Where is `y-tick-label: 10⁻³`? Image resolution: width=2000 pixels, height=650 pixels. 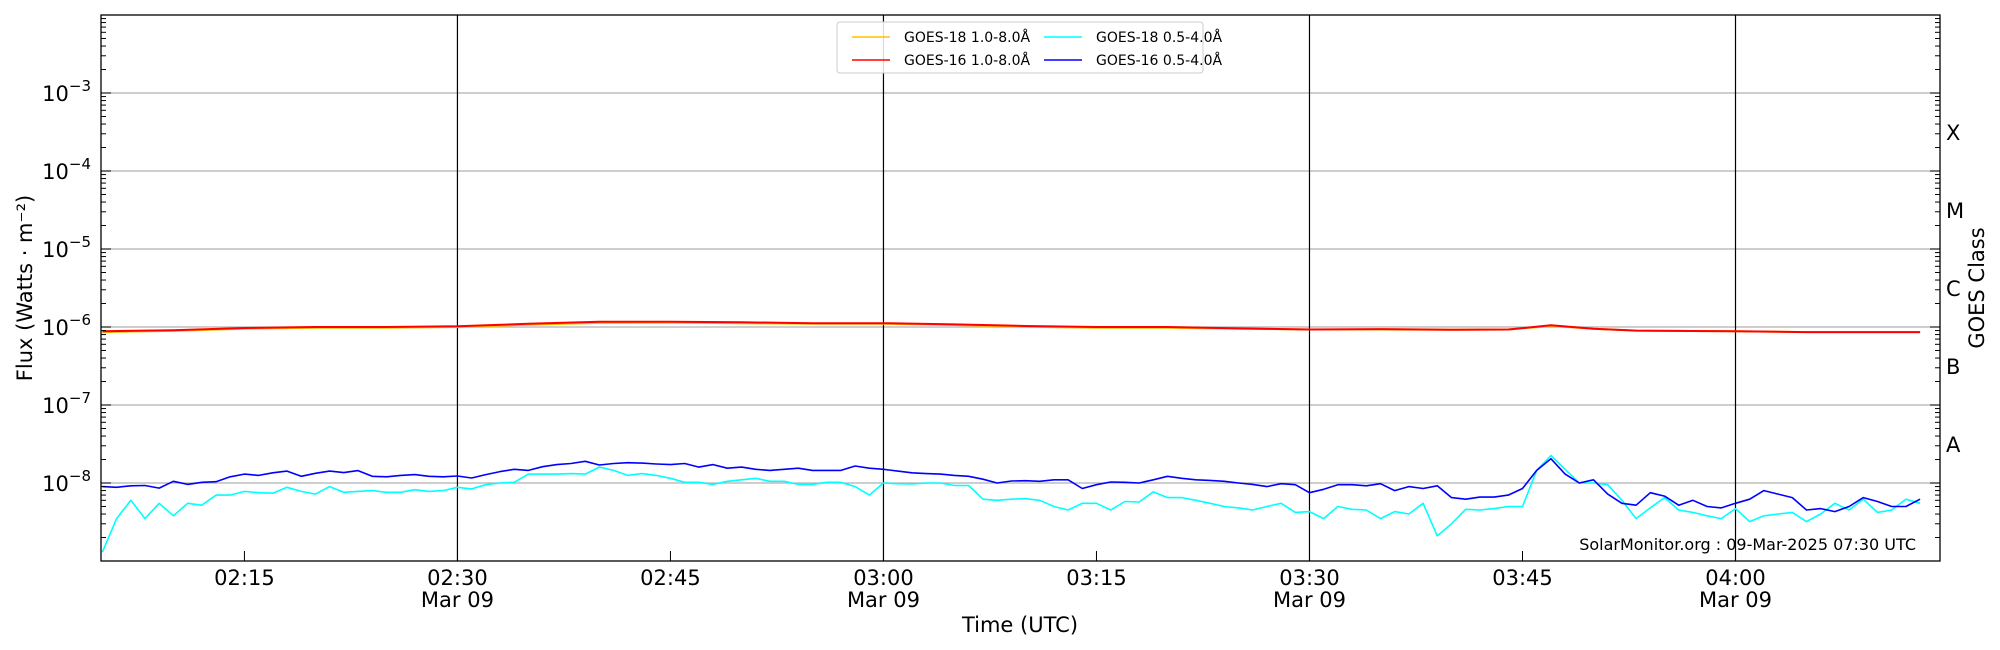 y-tick-label: 10⁻³ is located at coordinates (66, 91).